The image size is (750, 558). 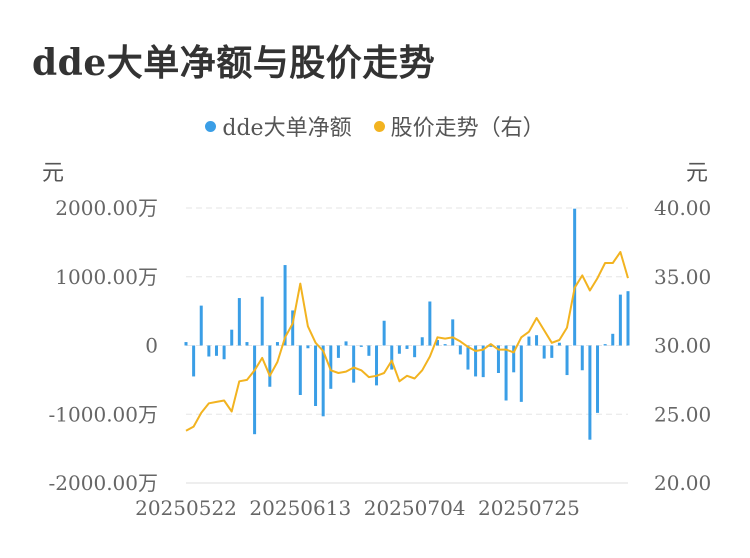 I want to click on left-axis-unit: 元, so click(x=53, y=173).